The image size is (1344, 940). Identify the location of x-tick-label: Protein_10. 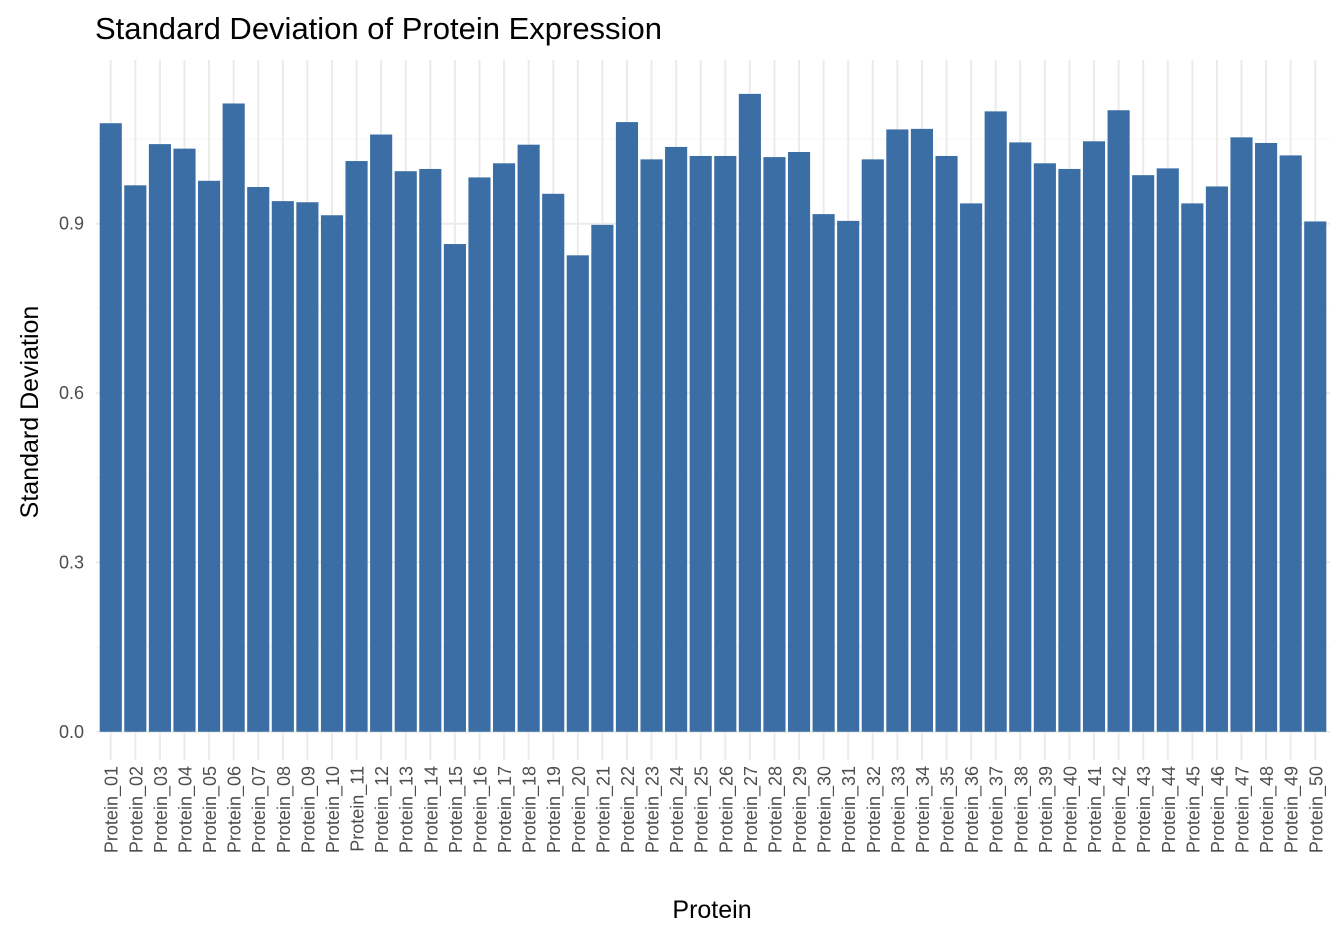
(333, 809).